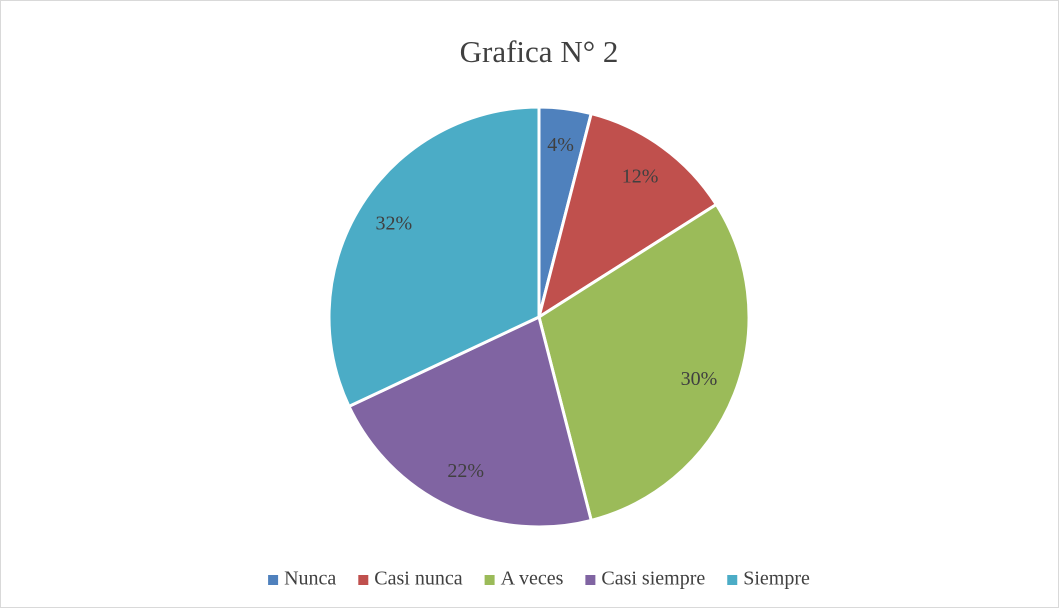 The height and width of the screenshot is (608, 1059). What do you see at coordinates (393, 223) in the screenshot?
I see `data-label: 32%` at bounding box center [393, 223].